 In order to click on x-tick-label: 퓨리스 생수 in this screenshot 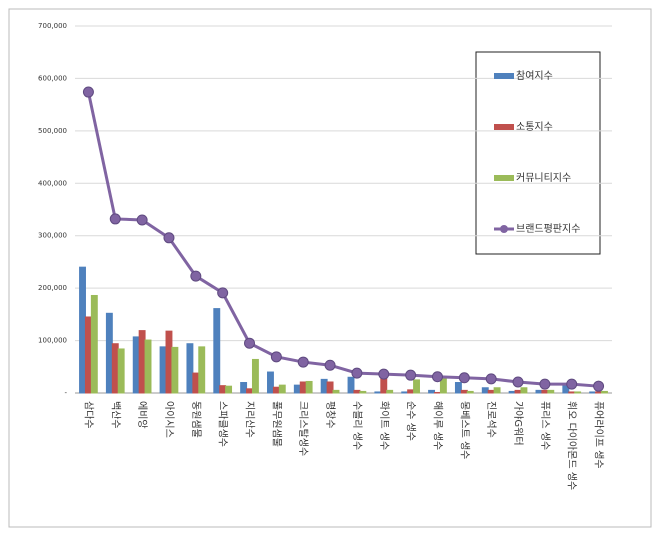, I will do `click(545, 425)`.